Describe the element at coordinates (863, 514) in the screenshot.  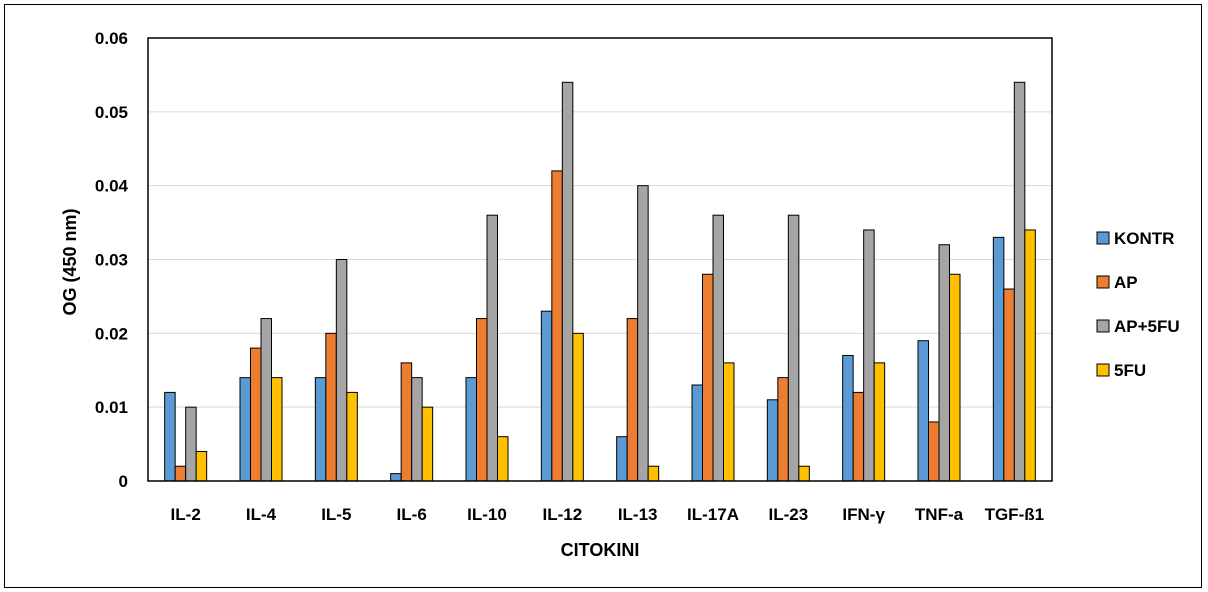
I see `x-tick-label: IFN-γ` at that location.